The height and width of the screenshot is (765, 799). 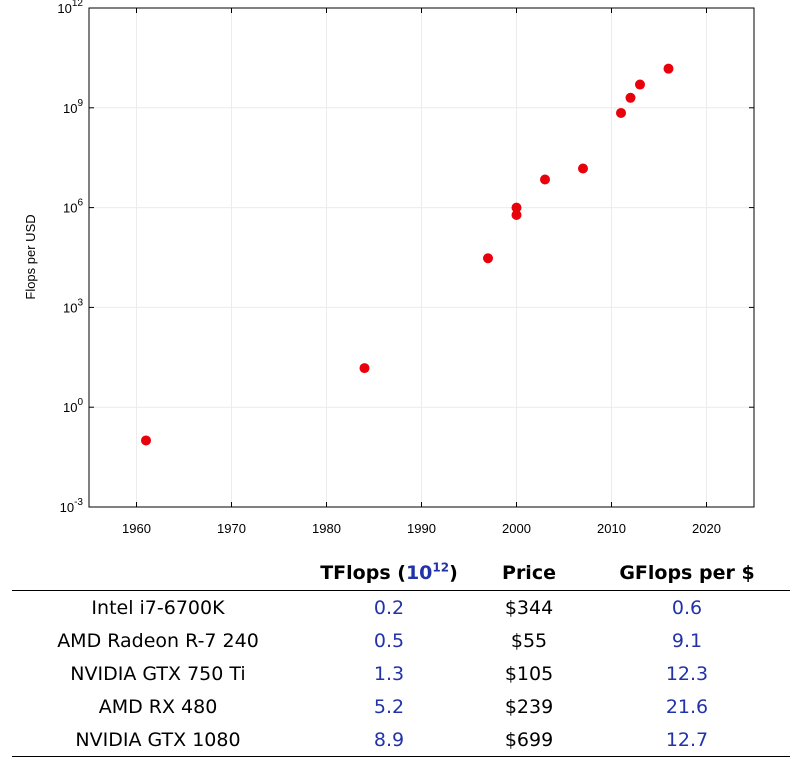 I want to click on x-tick-label: 1970, so click(x=231, y=528).